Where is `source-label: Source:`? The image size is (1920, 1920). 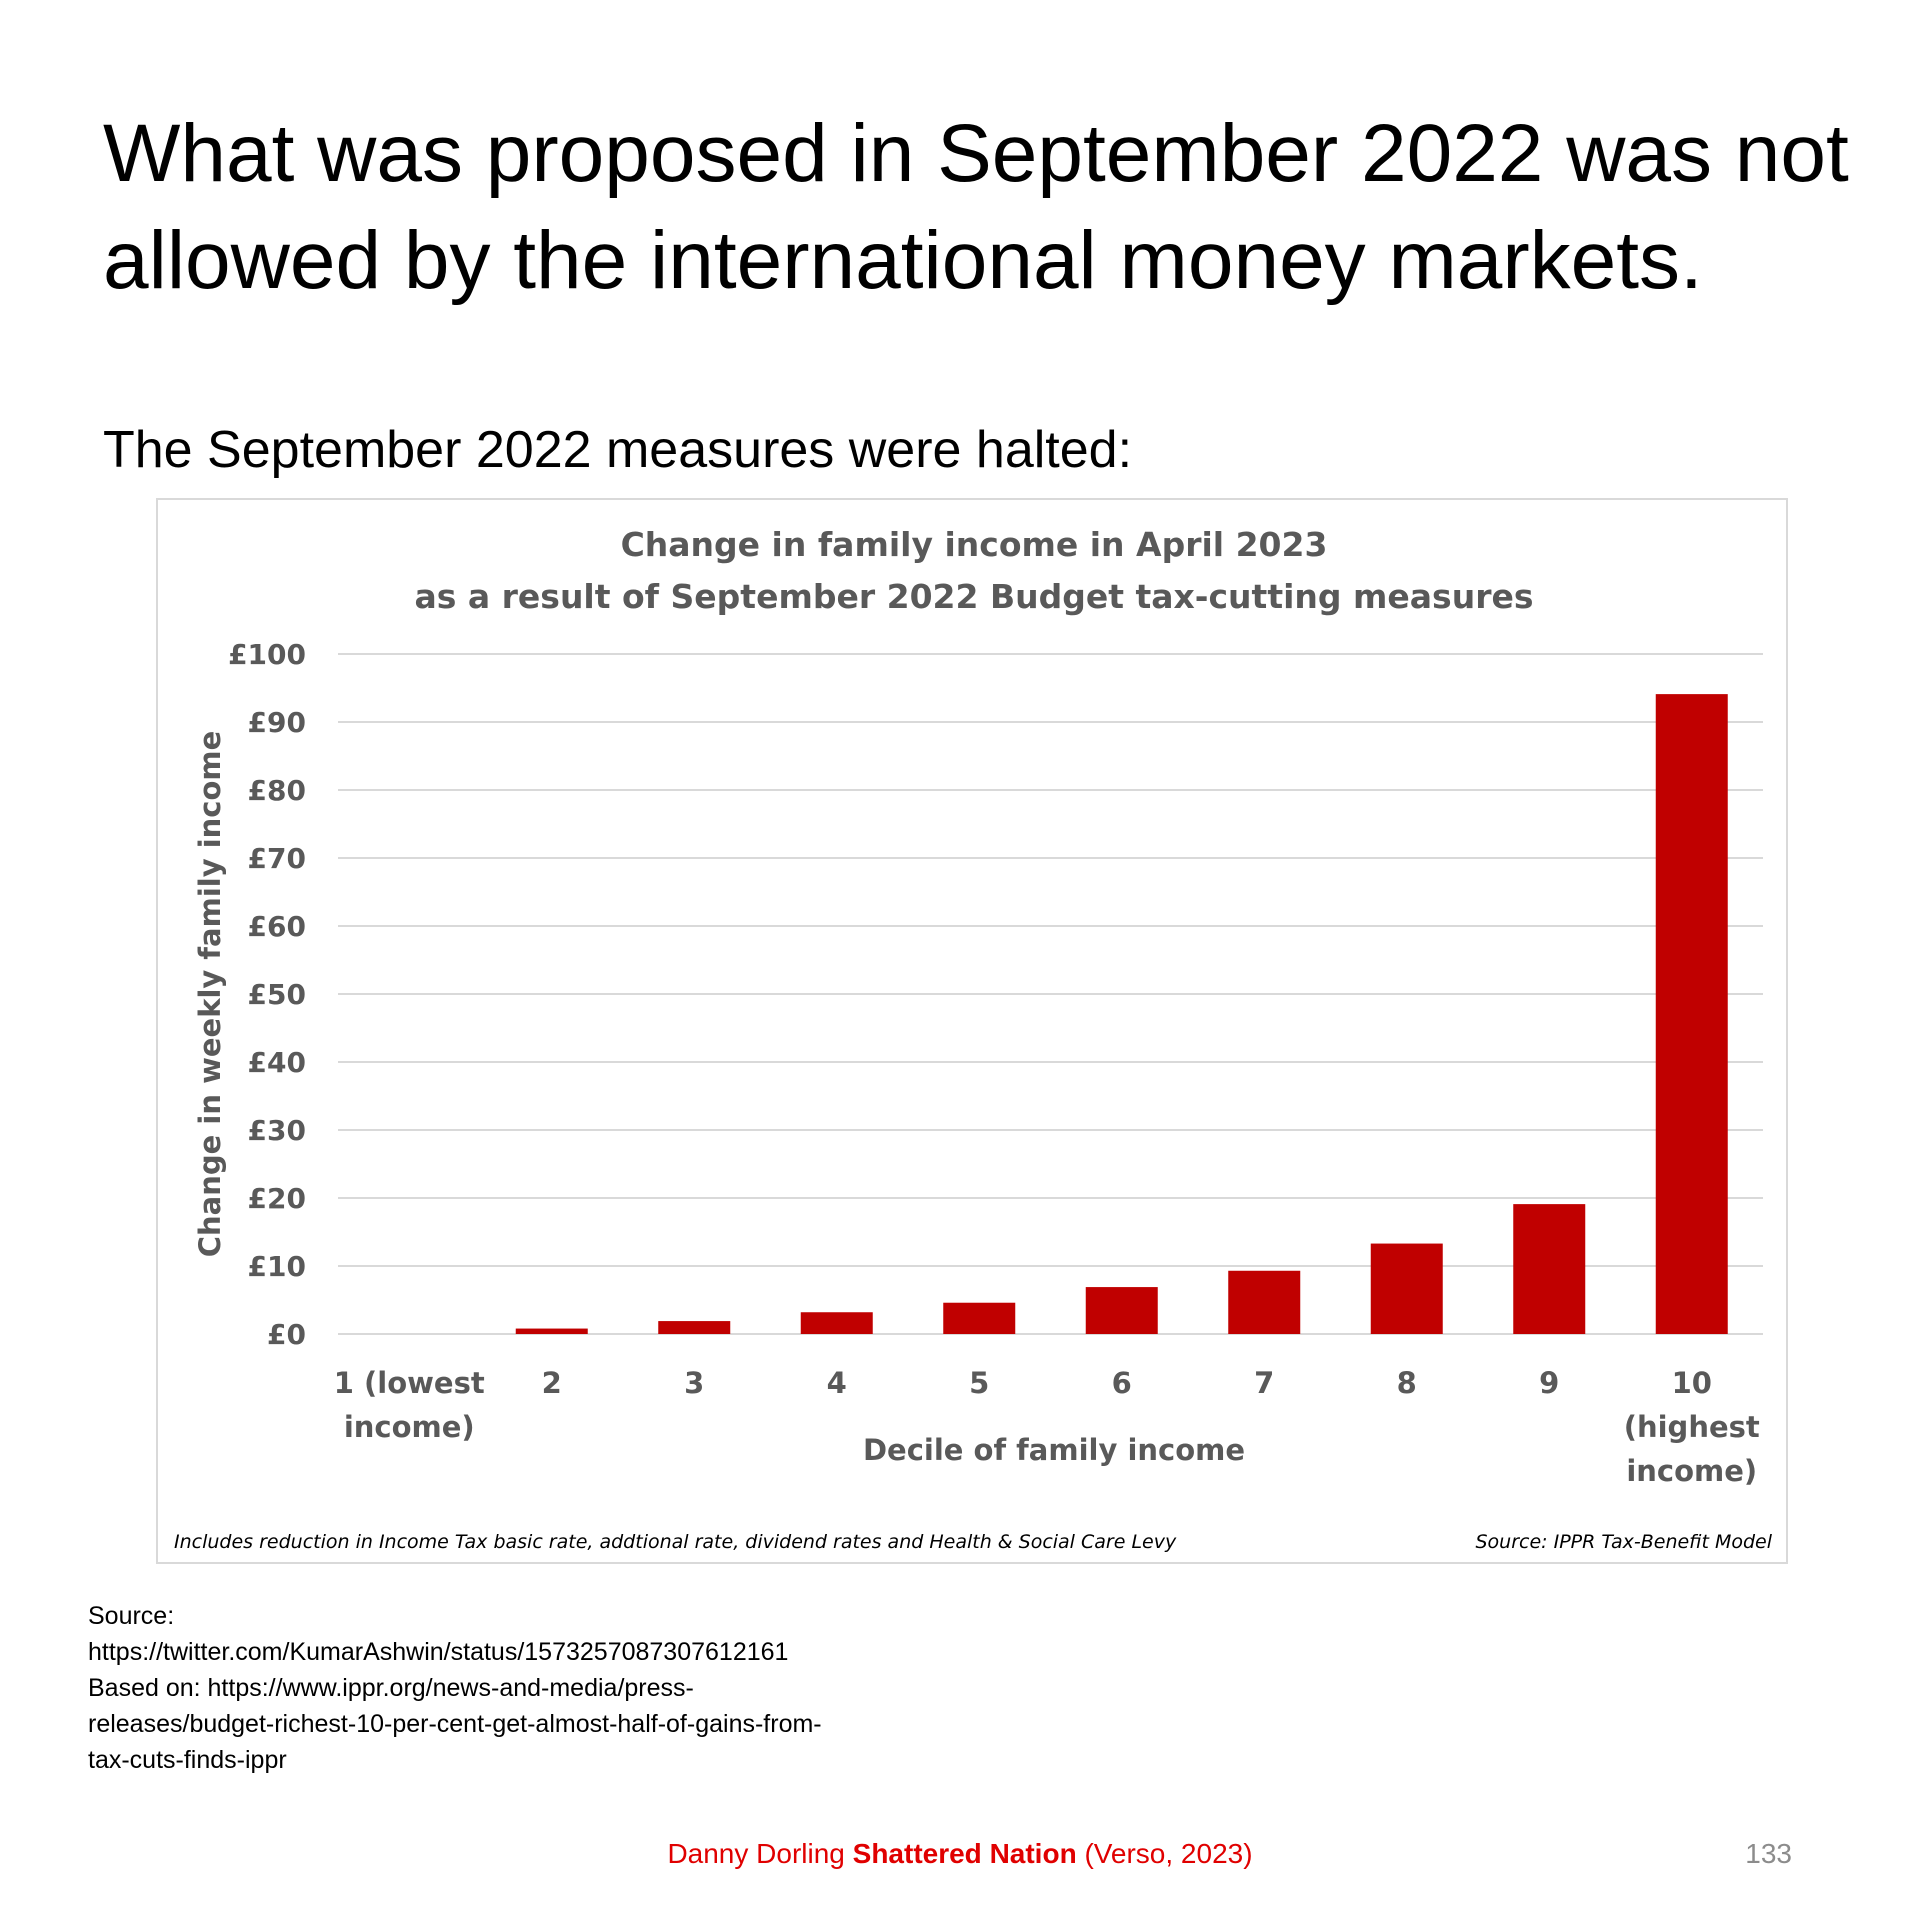 source-label: Source: is located at coordinates (131, 1616).